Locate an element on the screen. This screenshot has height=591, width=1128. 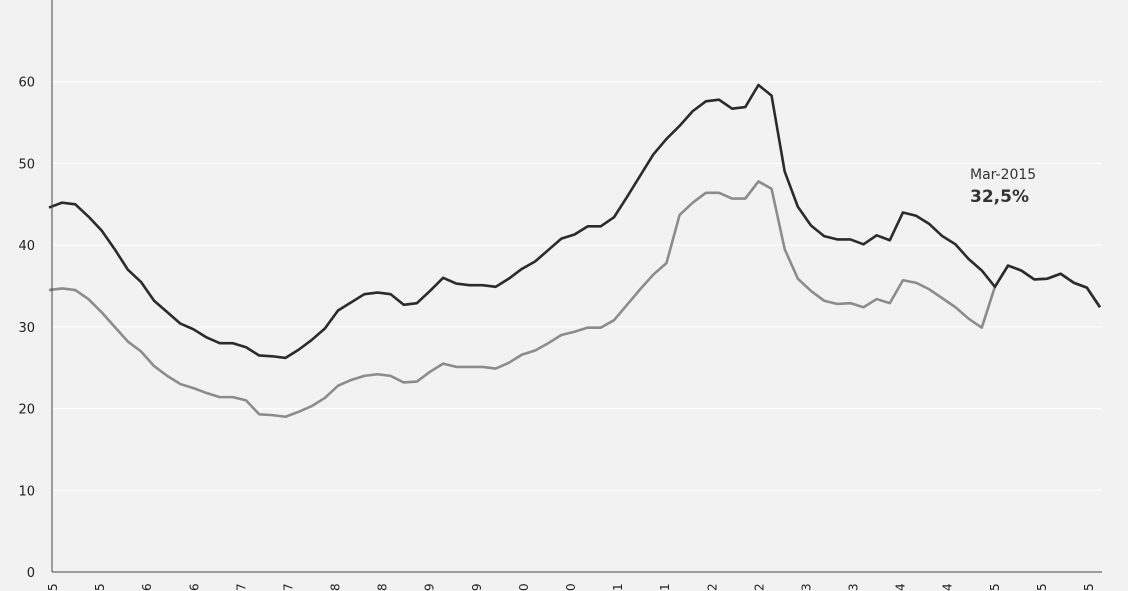
y-axis-ticks: 0 10 20 30 40 50 60 is located at coordinates (26, 328).